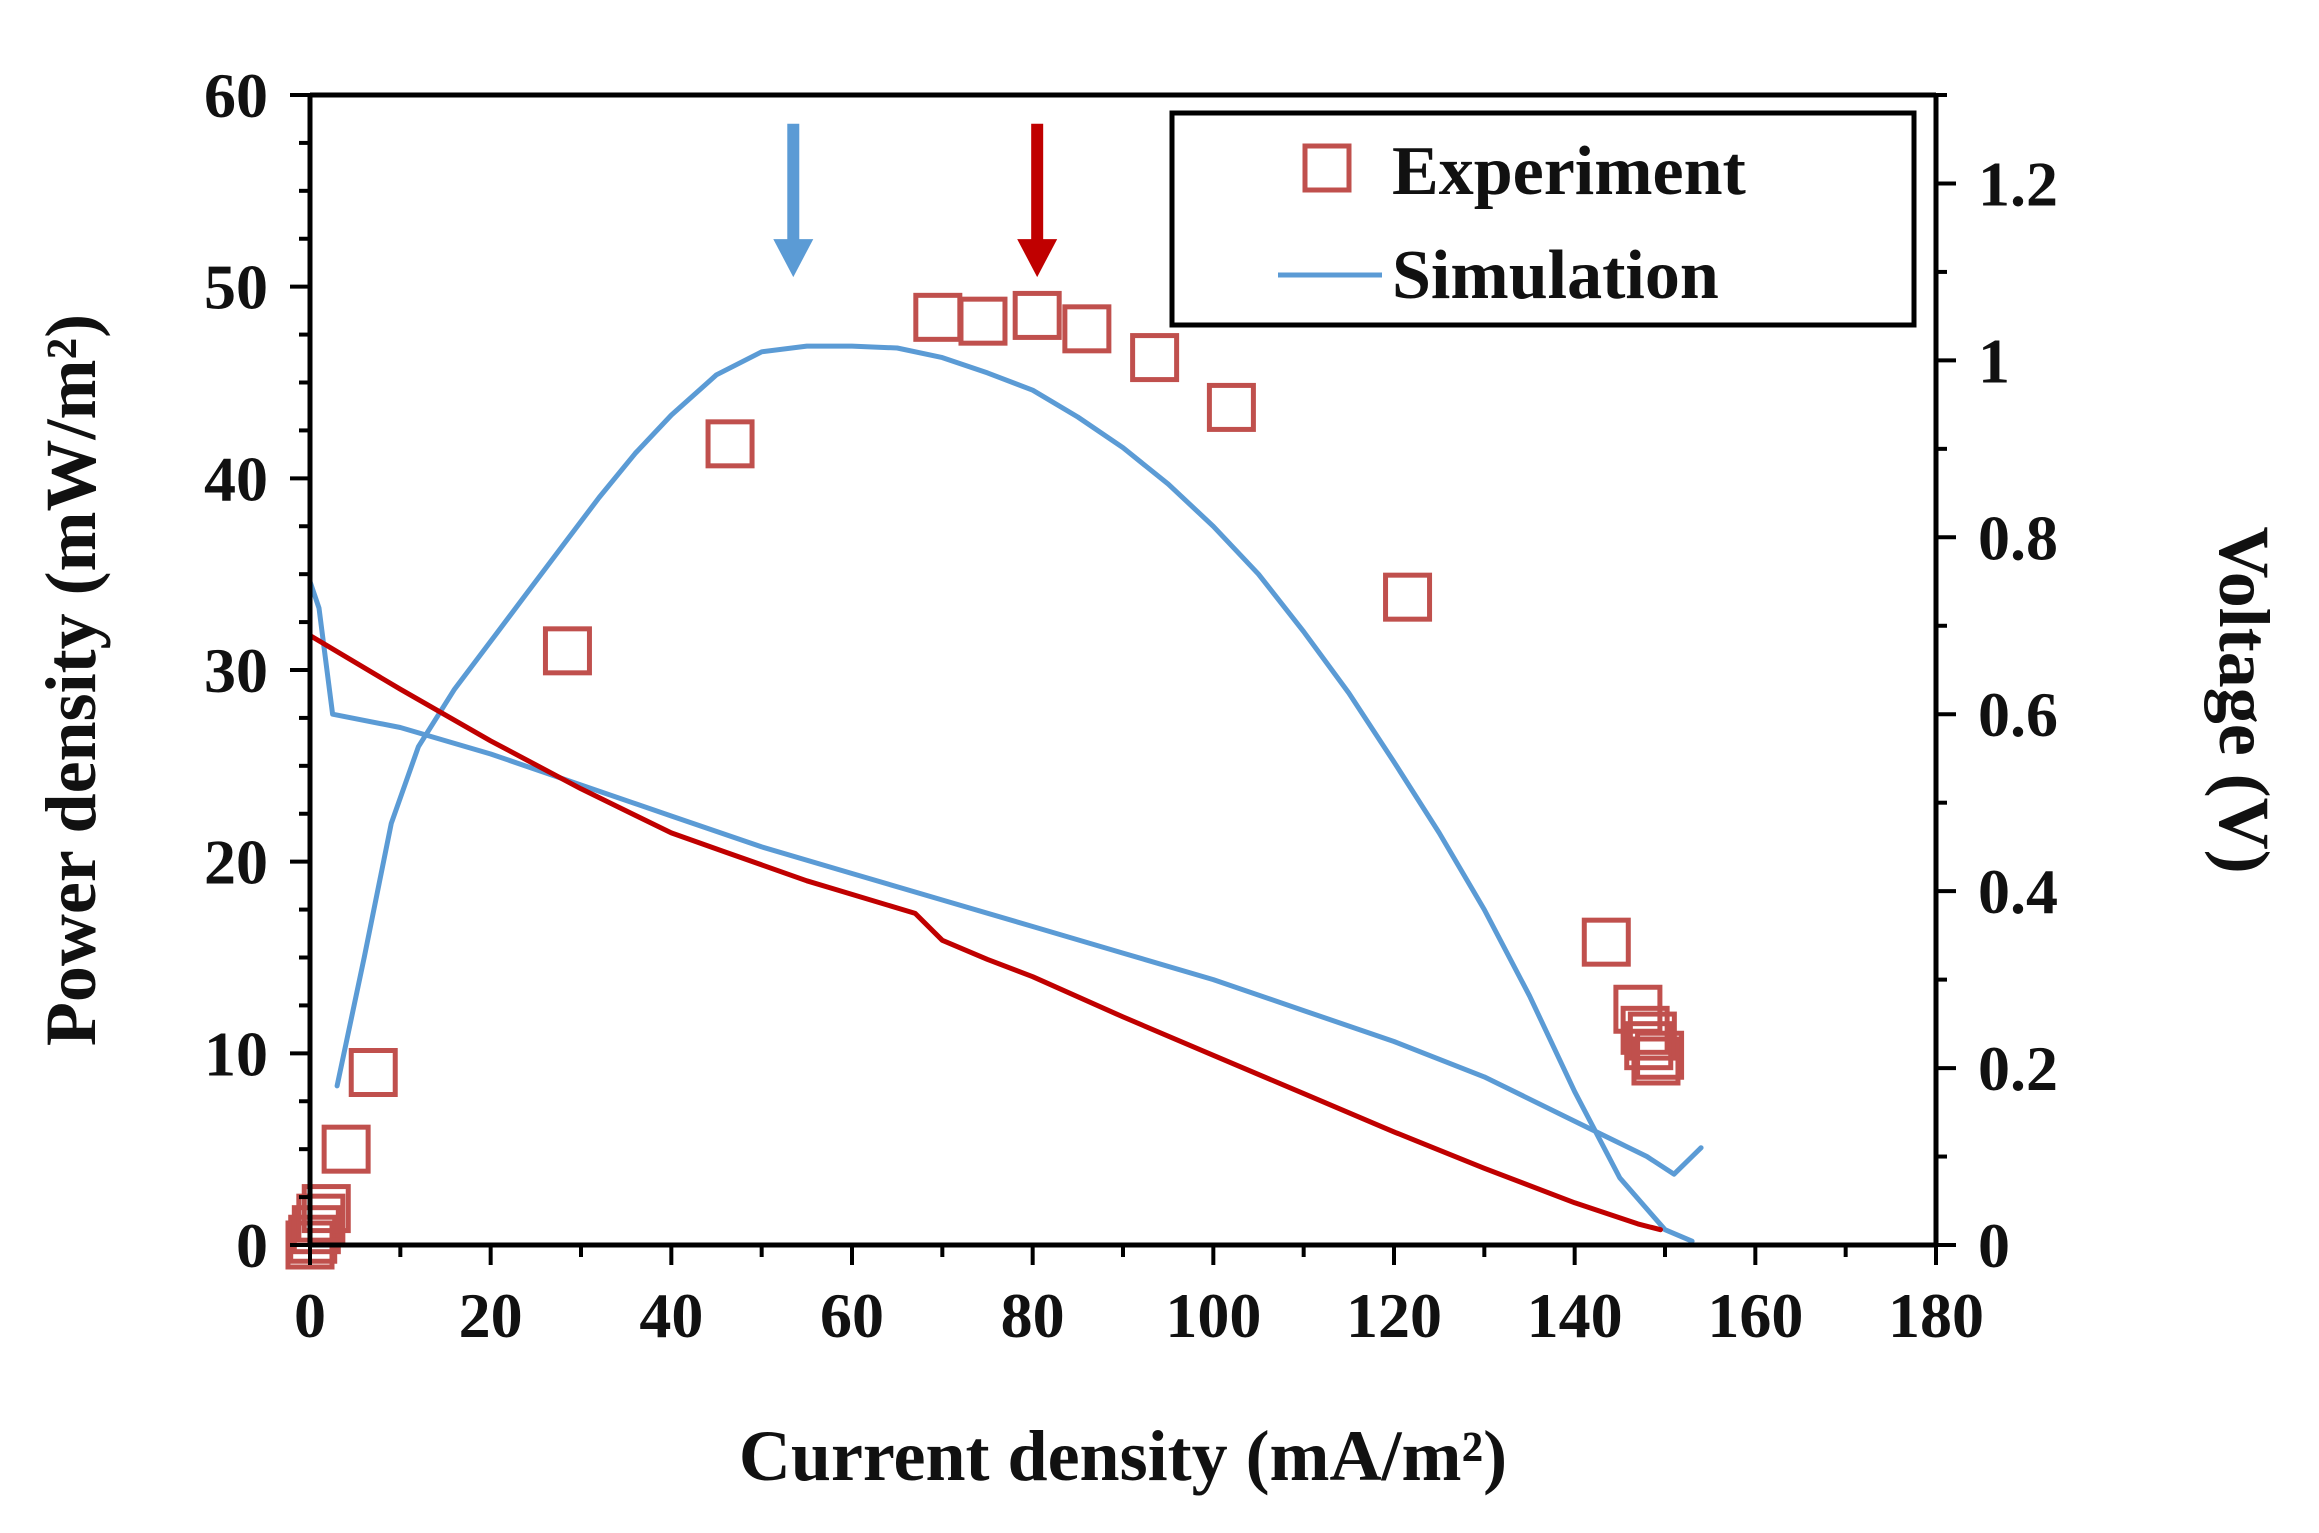  What do you see at coordinates (1327, 168) in the screenshot?
I see `legend-experiment-marker` at bounding box center [1327, 168].